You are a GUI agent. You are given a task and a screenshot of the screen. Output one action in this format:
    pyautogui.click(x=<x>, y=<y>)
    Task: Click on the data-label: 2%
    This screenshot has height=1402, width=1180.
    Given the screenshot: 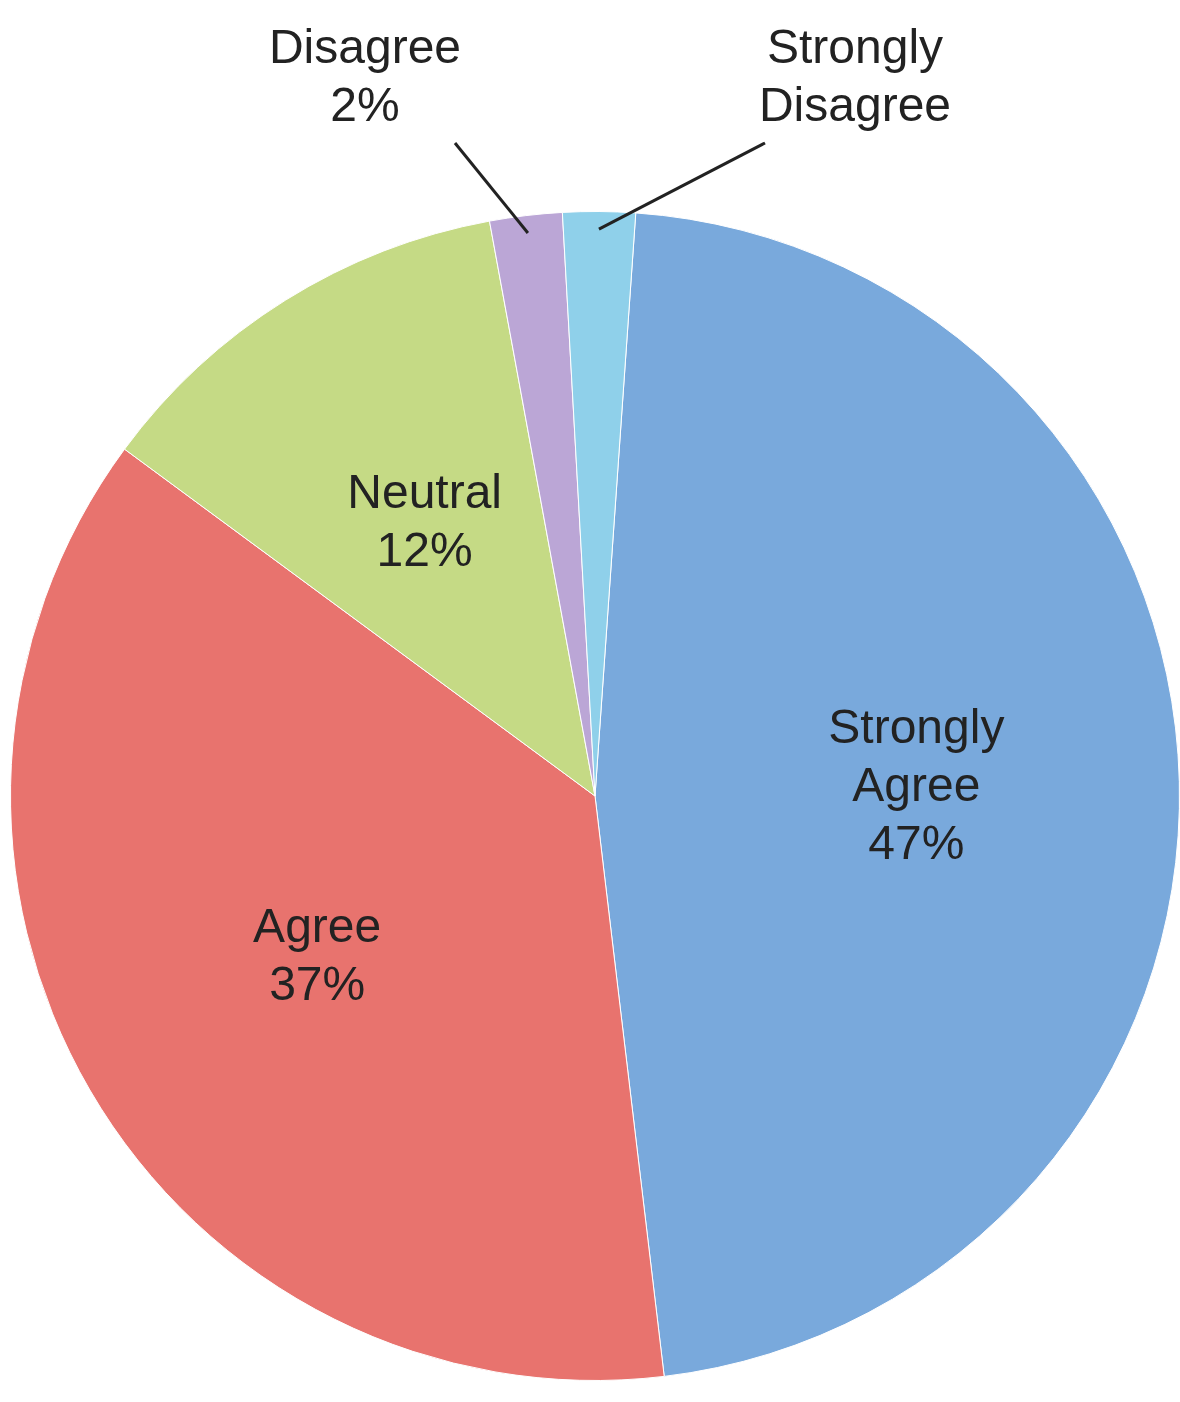 What is the action you would take?
    pyautogui.click(x=365, y=105)
    